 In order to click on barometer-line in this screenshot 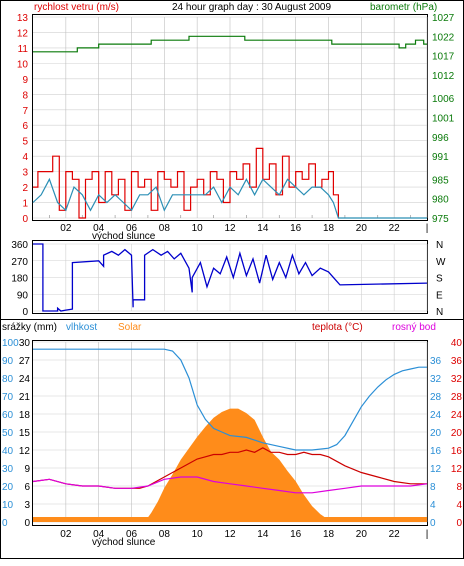, I will do `click(230, 44)`.